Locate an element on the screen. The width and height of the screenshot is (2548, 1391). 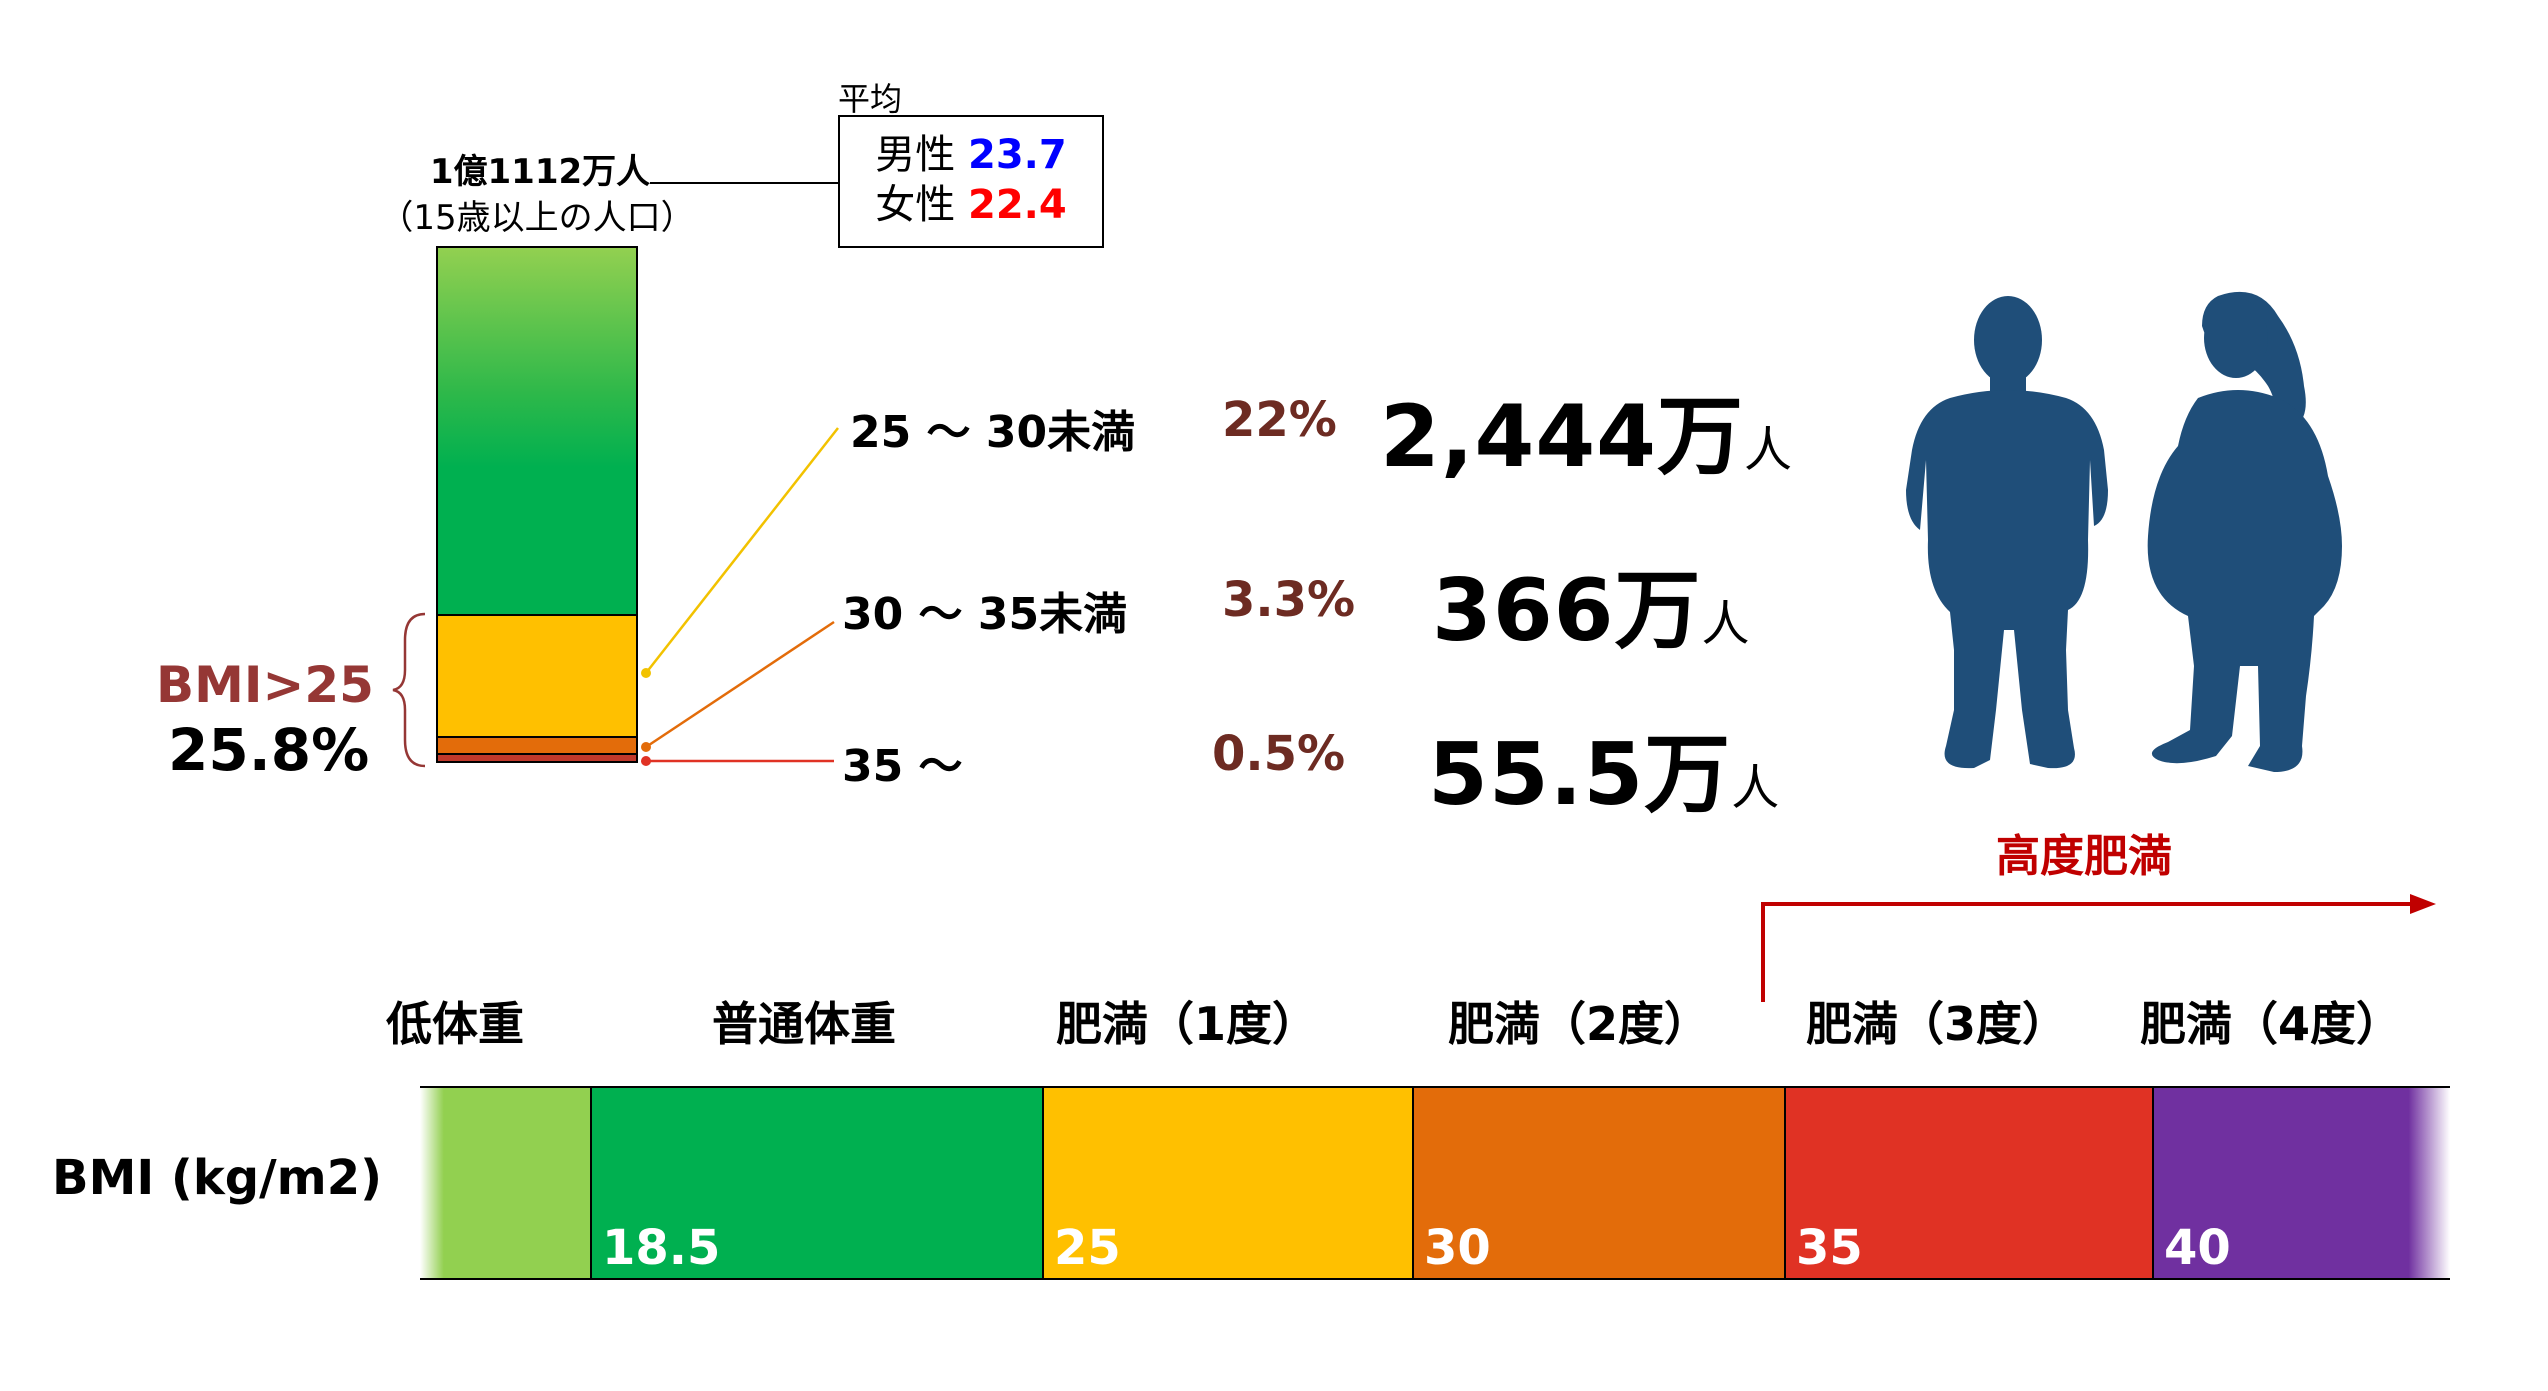
female-label: 女性 is located at coordinates (915, 205).